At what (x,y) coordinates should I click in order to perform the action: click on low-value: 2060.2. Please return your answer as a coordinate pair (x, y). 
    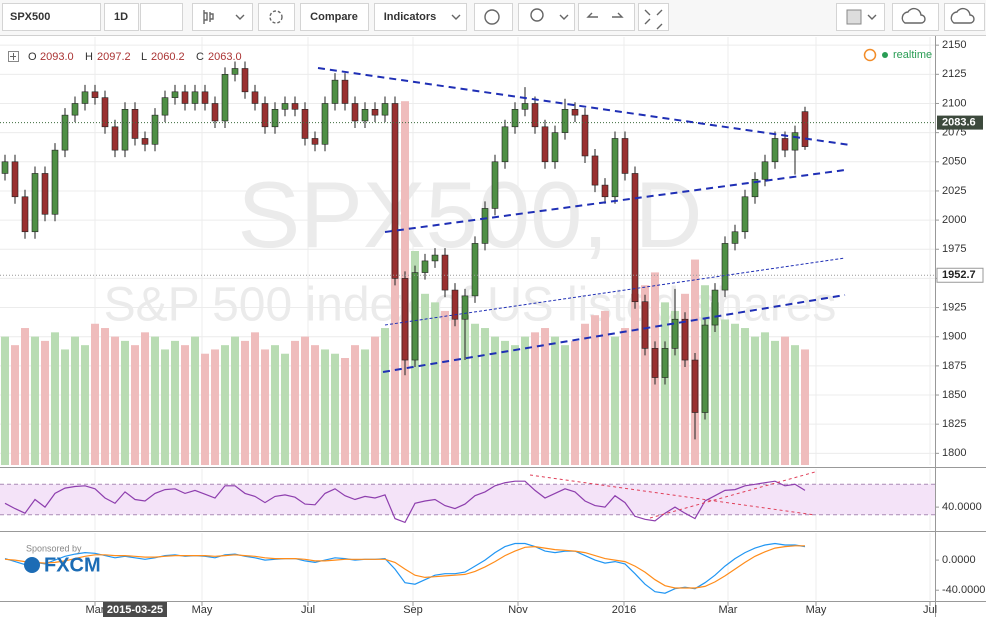
    Looking at the image, I should click on (168, 57).